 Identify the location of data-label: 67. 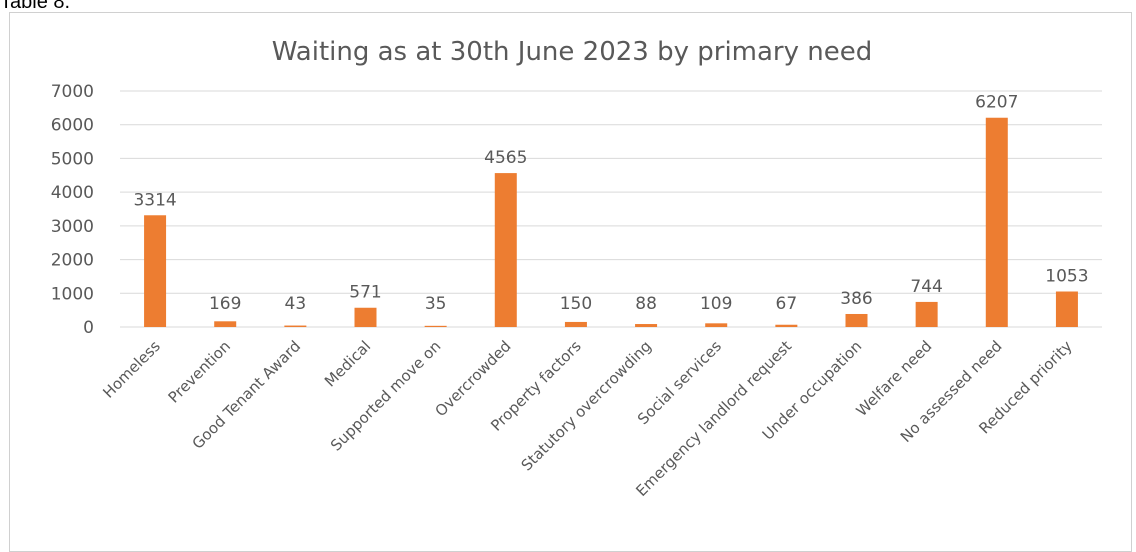
(787, 304).